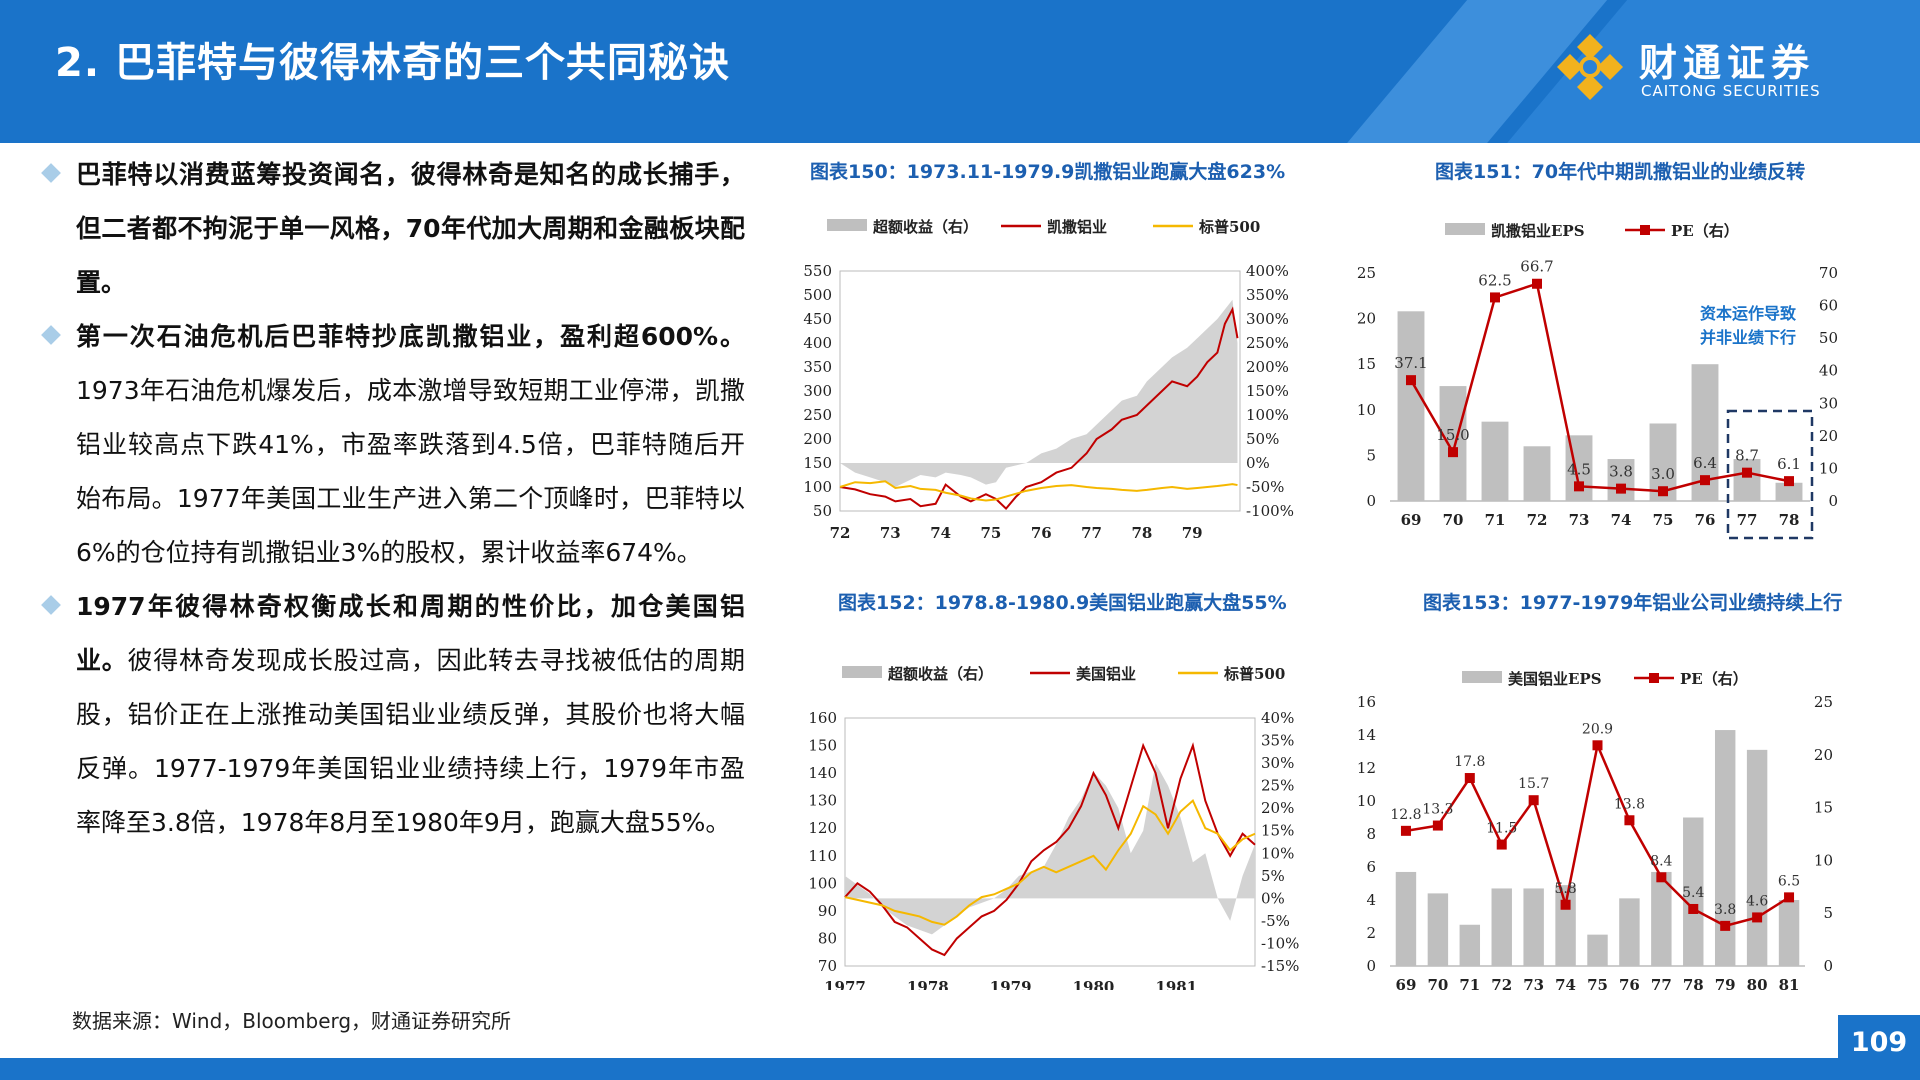 This screenshot has width=1920, height=1080. What do you see at coordinates (1254, 674) in the screenshot?
I see `legend-label: 标普500` at bounding box center [1254, 674].